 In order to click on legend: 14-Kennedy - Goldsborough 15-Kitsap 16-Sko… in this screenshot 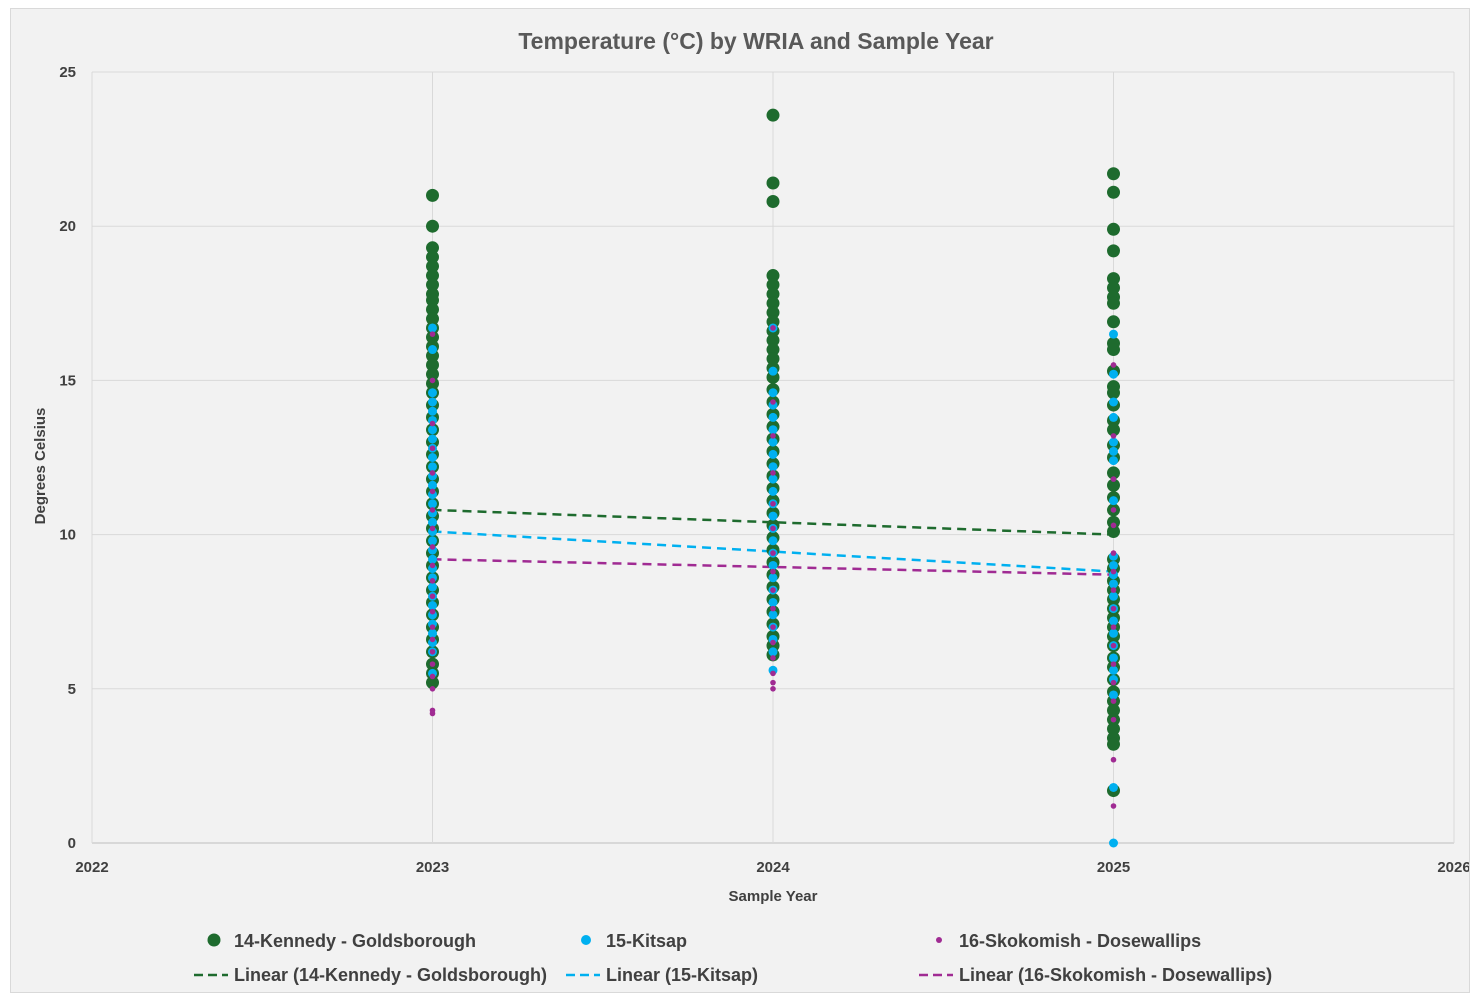, I will do `click(733, 958)`.